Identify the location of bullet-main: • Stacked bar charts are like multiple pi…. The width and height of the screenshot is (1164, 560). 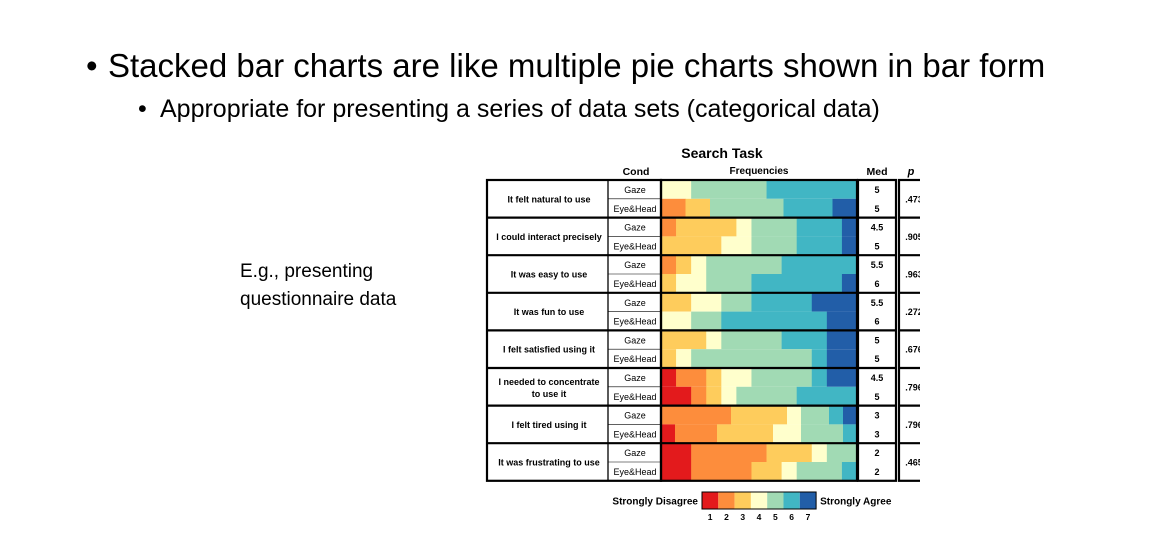
(565, 66).